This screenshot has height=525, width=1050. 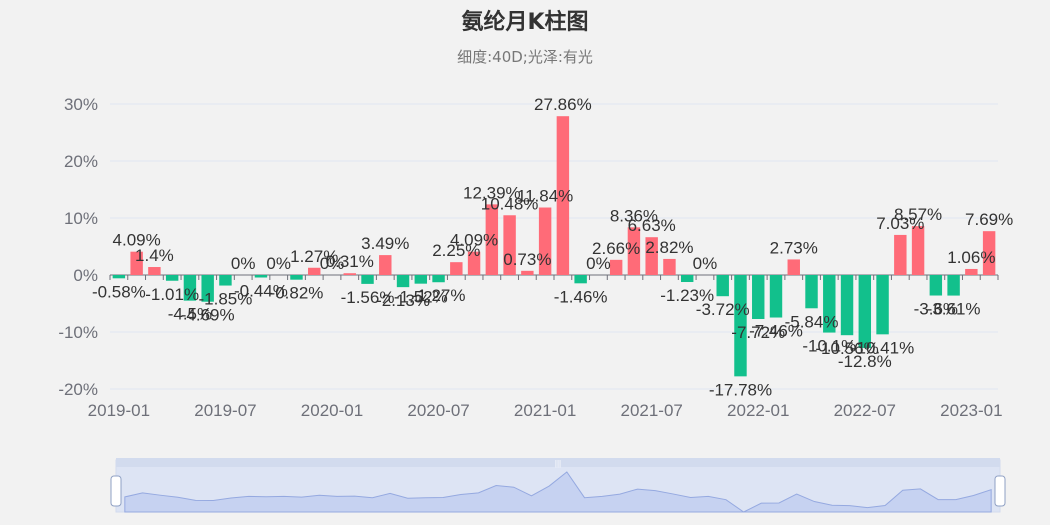 What do you see at coordinates (900, 223) in the screenshot?
I see `data-label: 7.03%` at bounding box center [900, 223].